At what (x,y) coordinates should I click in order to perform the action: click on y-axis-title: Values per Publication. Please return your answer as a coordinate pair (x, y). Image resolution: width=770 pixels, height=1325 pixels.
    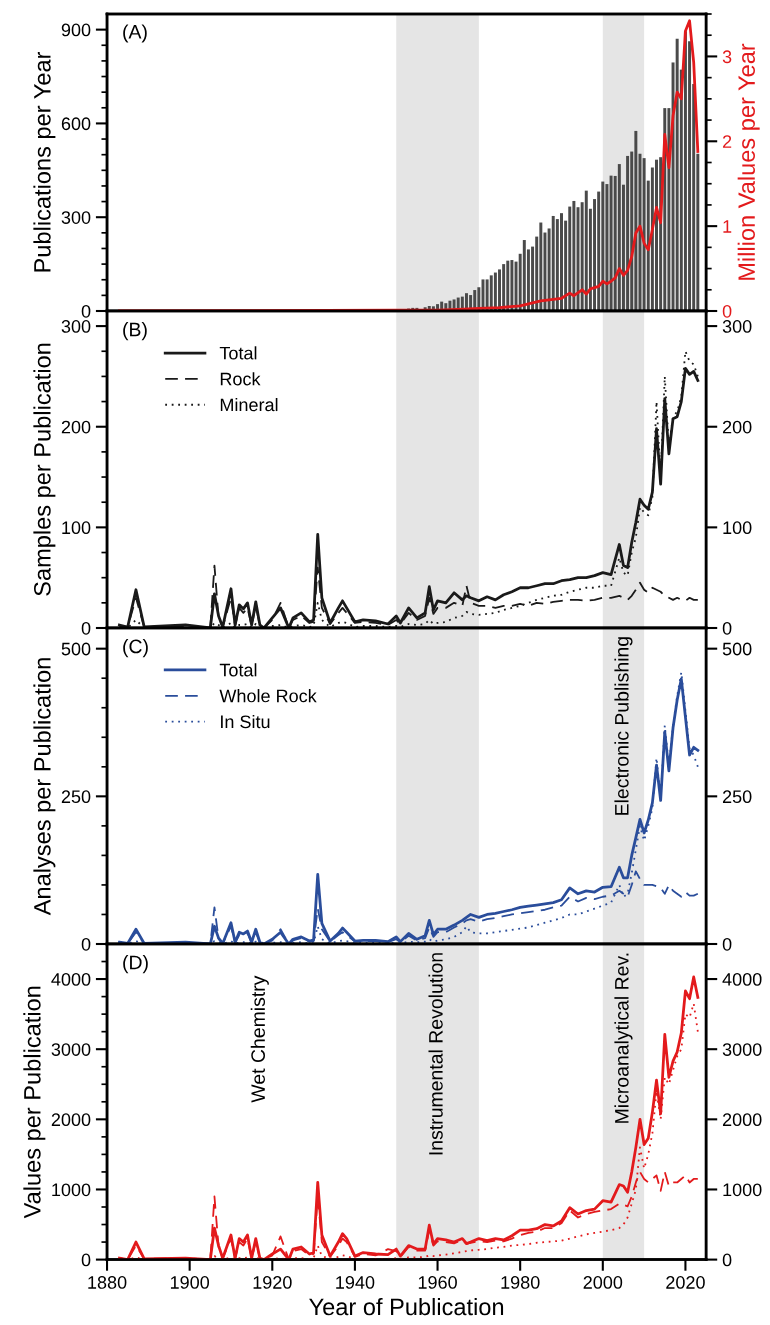
    Looking at the image, I should click on (34, 1102).